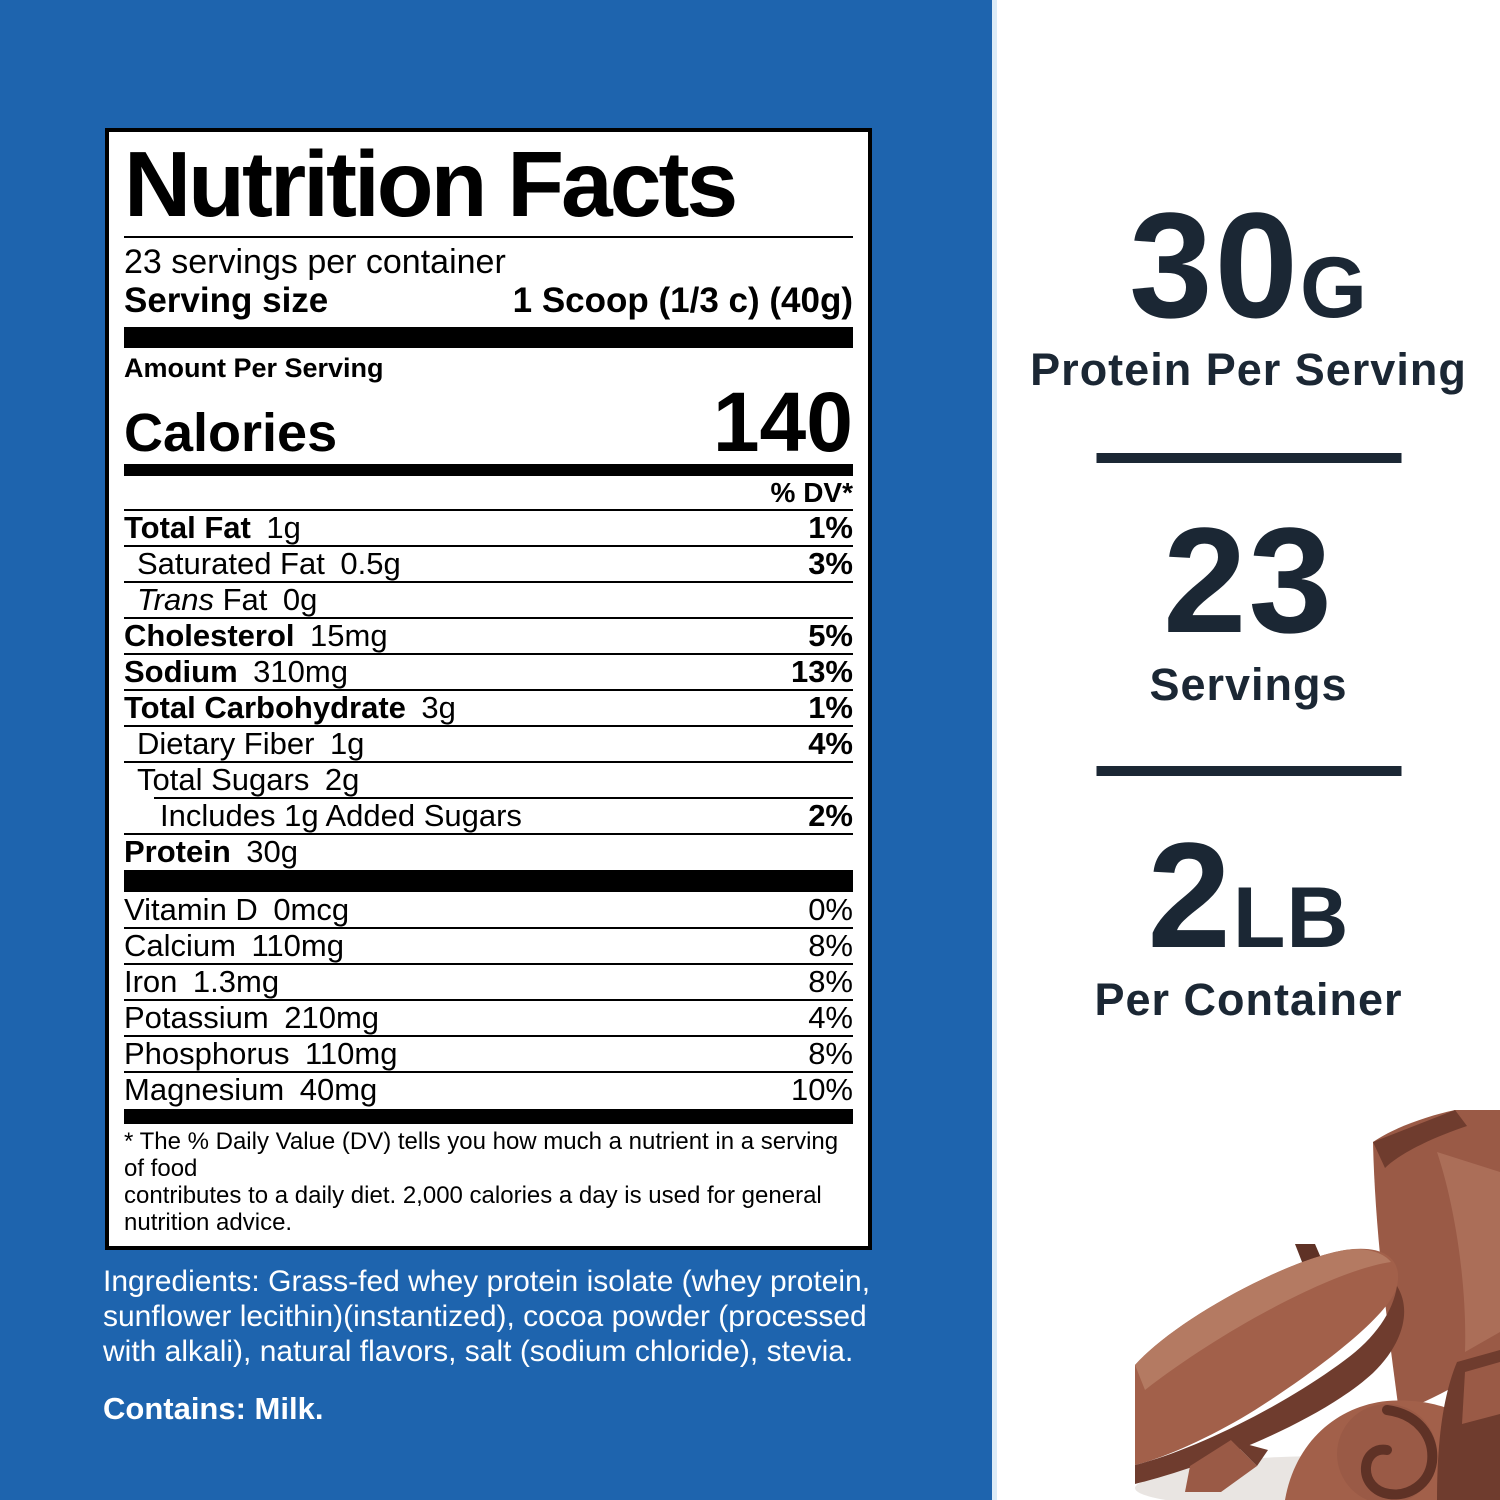 The image size is (1500, 1500). I want to click on daily-value-percent: 0%, so click(830, 910).